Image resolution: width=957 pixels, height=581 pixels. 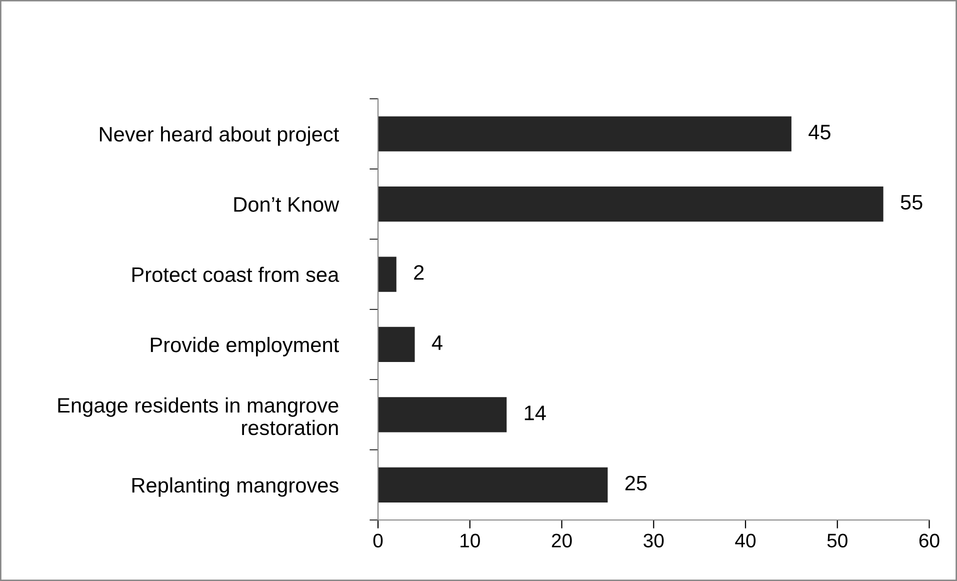 What do you see at coordinates (745, 541) in the screenshot?
I see `x-tick-label: 40` at bounding box center [745, 541].